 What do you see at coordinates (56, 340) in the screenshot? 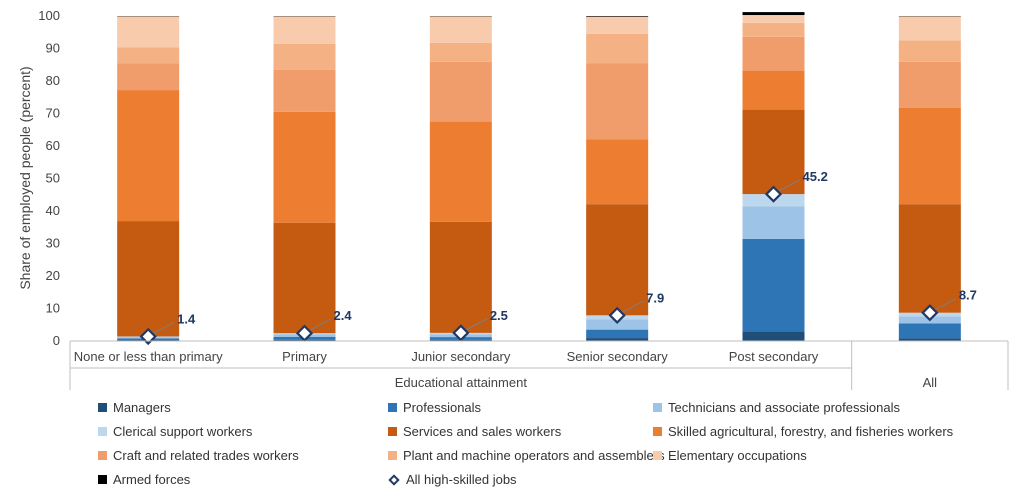
I see `y-tick-label: 0` at bounding box center [56, 340].